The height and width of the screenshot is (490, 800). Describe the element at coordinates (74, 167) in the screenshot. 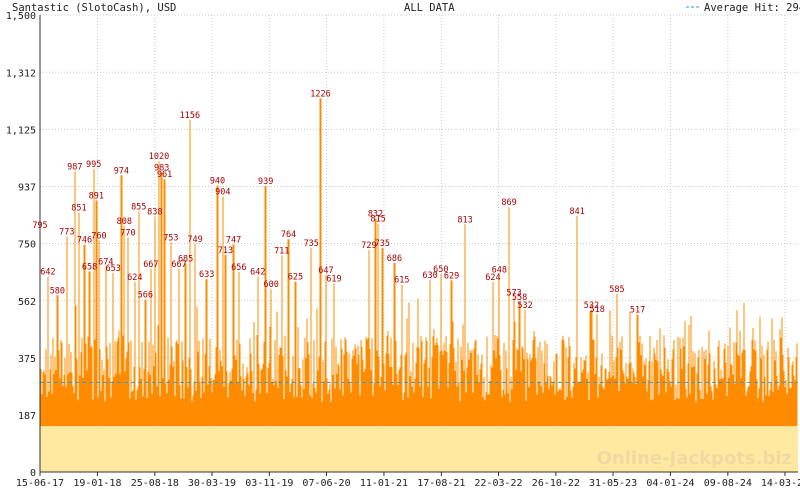

I see `peak-value-label: 987` at that location.